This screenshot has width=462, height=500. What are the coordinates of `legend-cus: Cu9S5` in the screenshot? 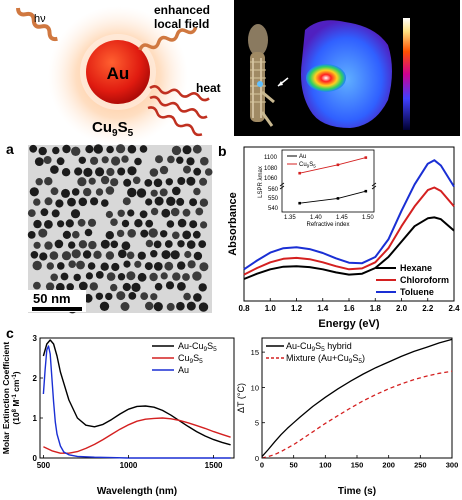 It's located at (190, 359).